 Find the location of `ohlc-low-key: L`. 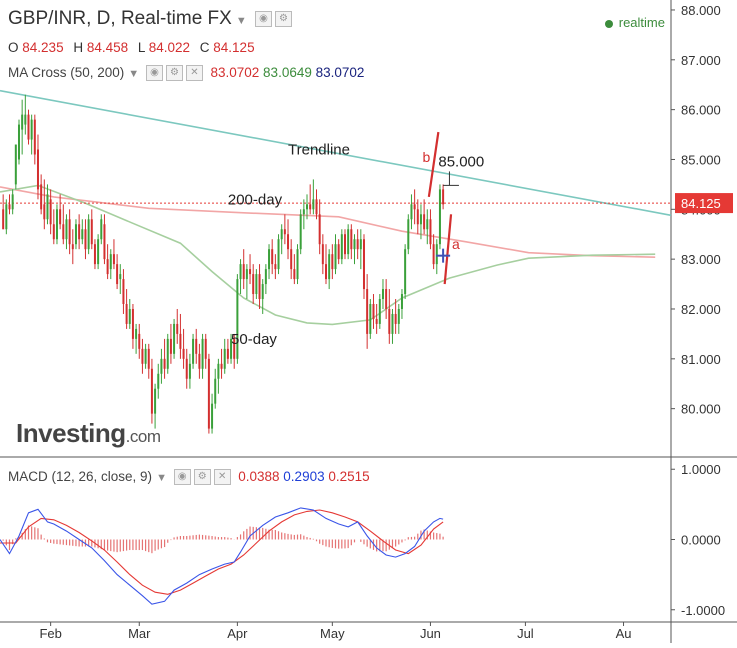

ohlc-low-key: L is located at coordinates (141, 47).